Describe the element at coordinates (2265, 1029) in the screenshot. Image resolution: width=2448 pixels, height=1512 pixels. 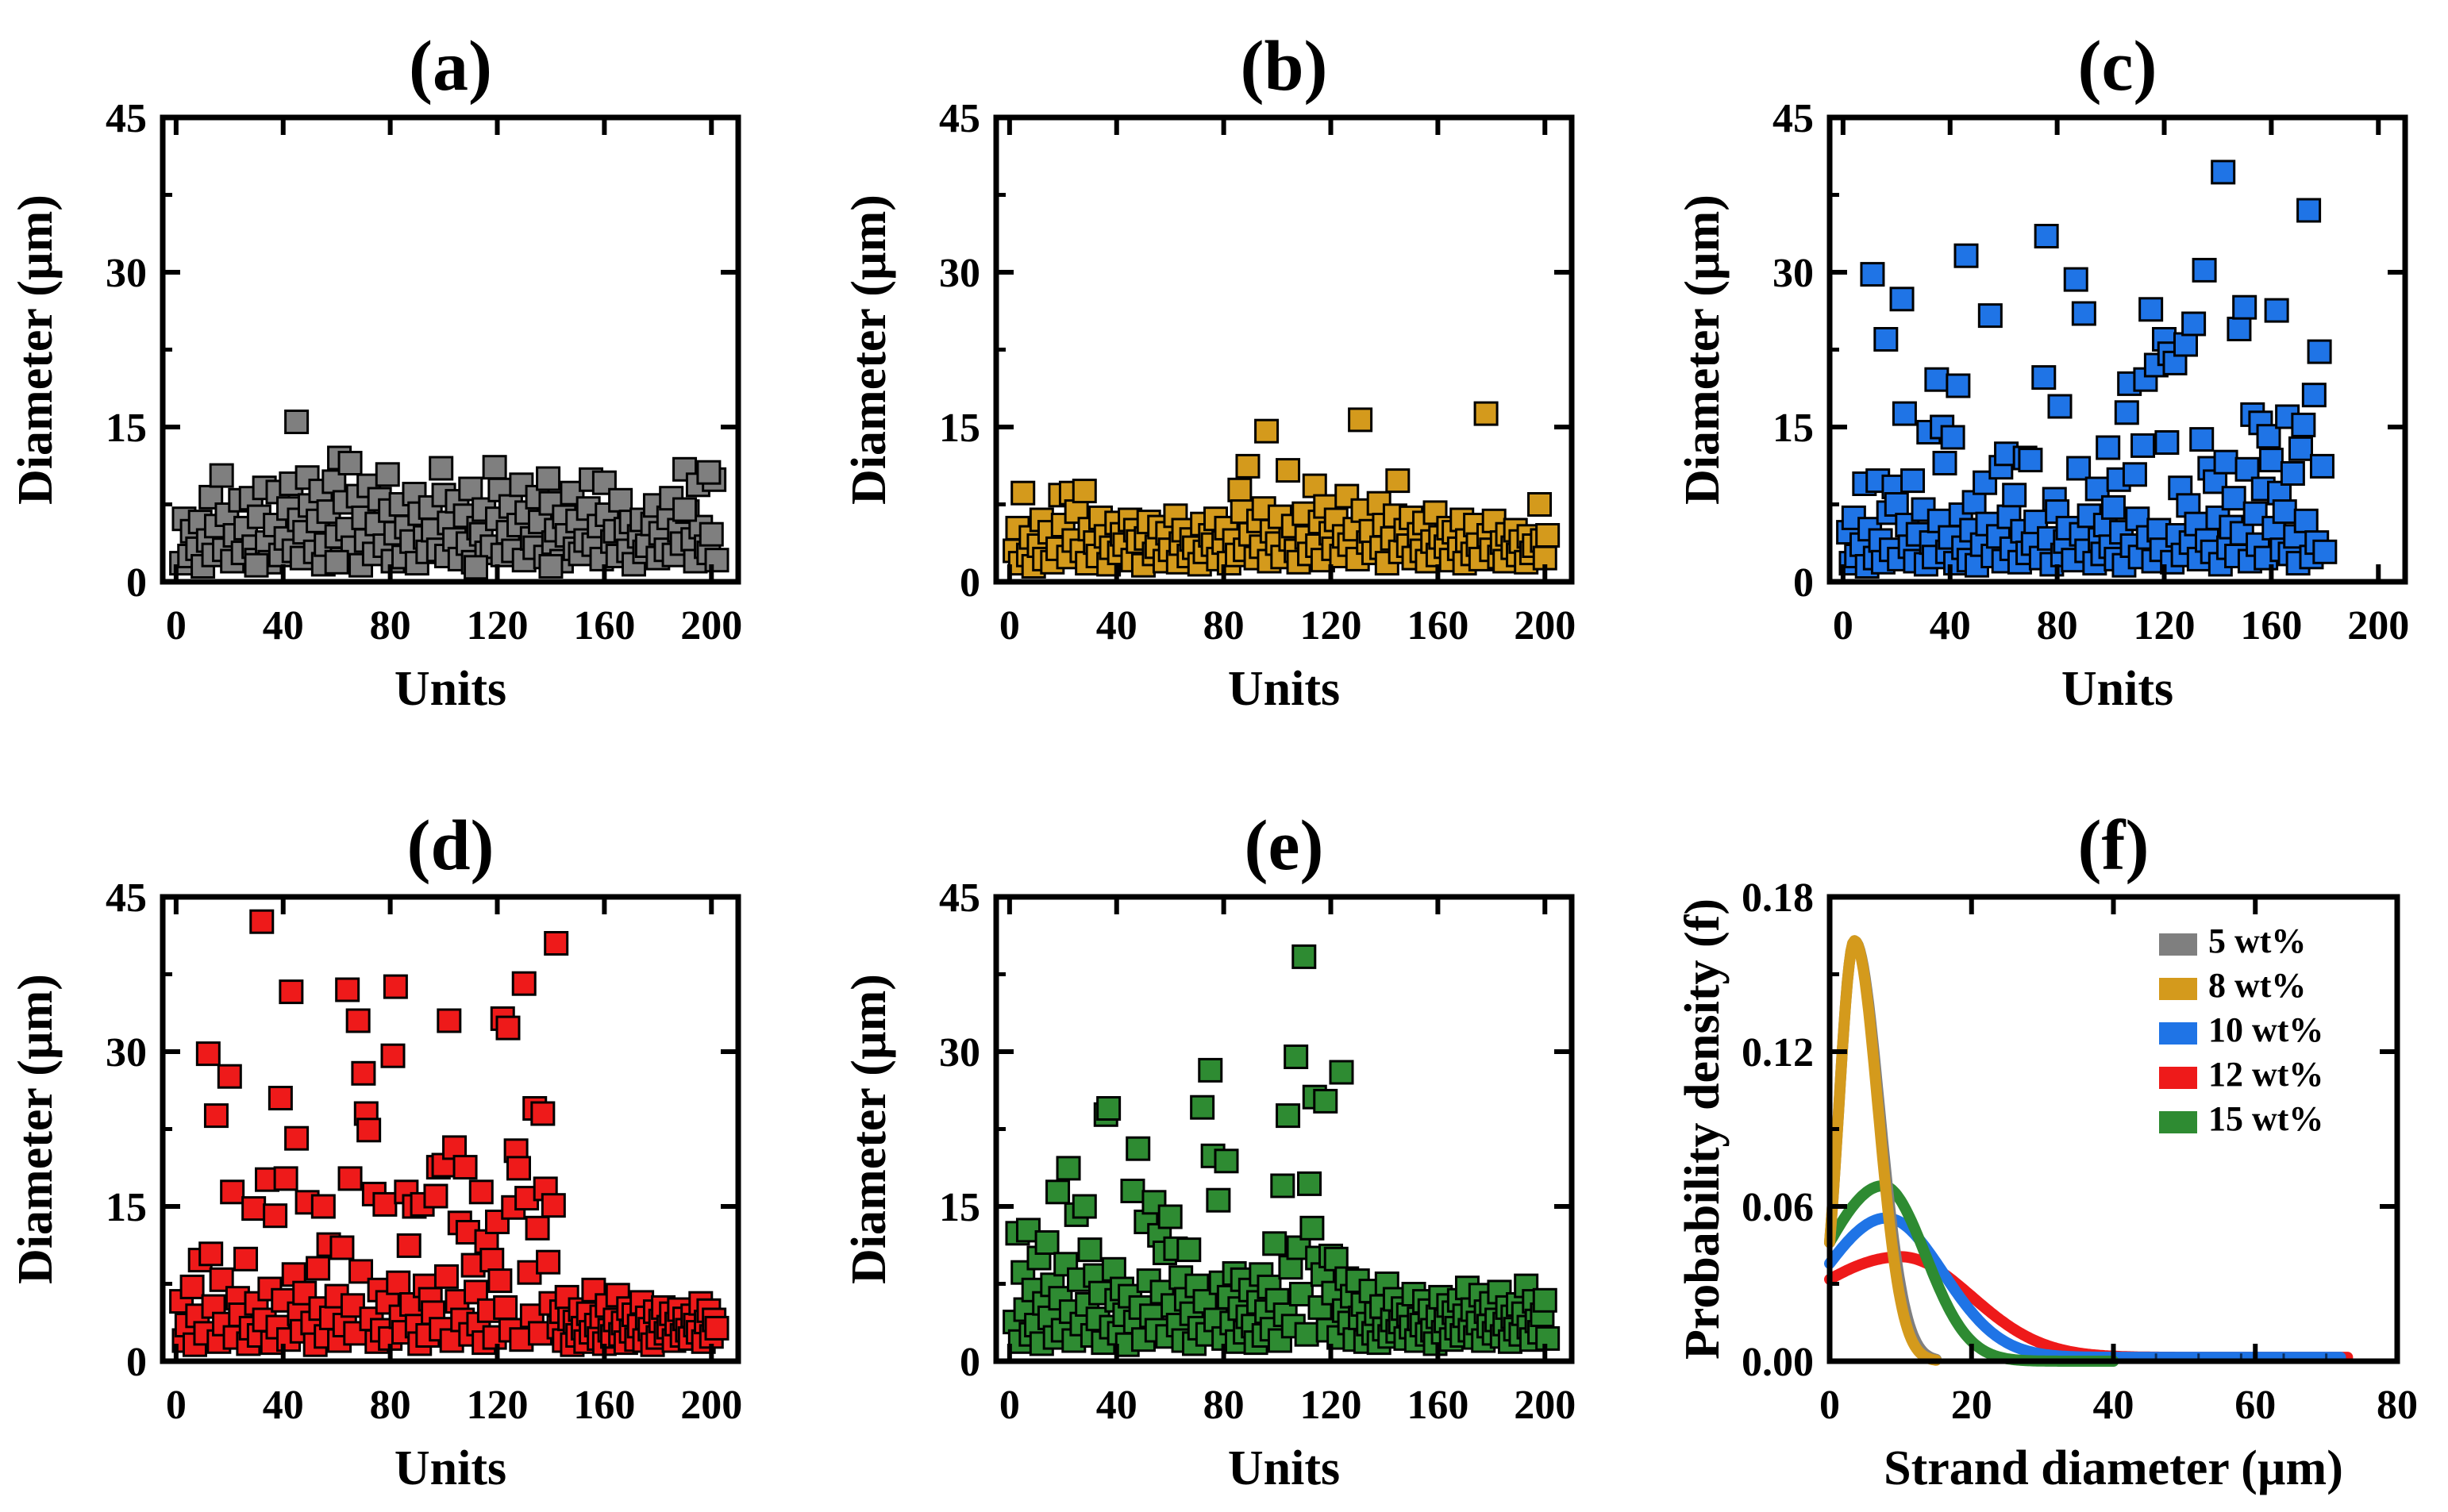
I see `legend-label: 10 wt%` at that location.